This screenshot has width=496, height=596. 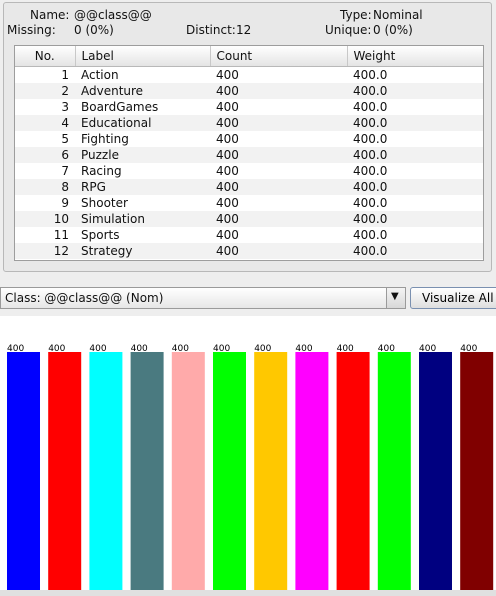 I want to click on table-row: 6 Puzzle 400 400.0, so click(x=249, y=155).